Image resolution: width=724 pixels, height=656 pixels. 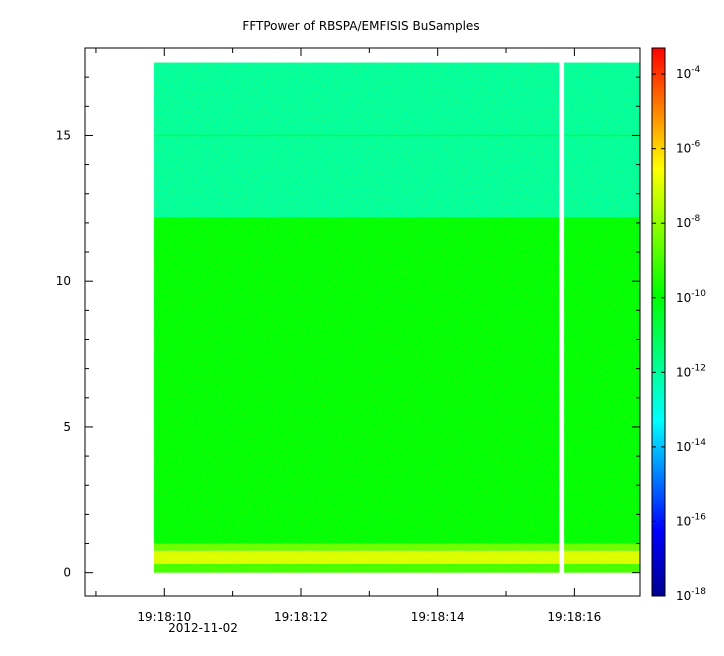 I want to click on x-tick-label: 19:18:12, so click(x=301, y=617).